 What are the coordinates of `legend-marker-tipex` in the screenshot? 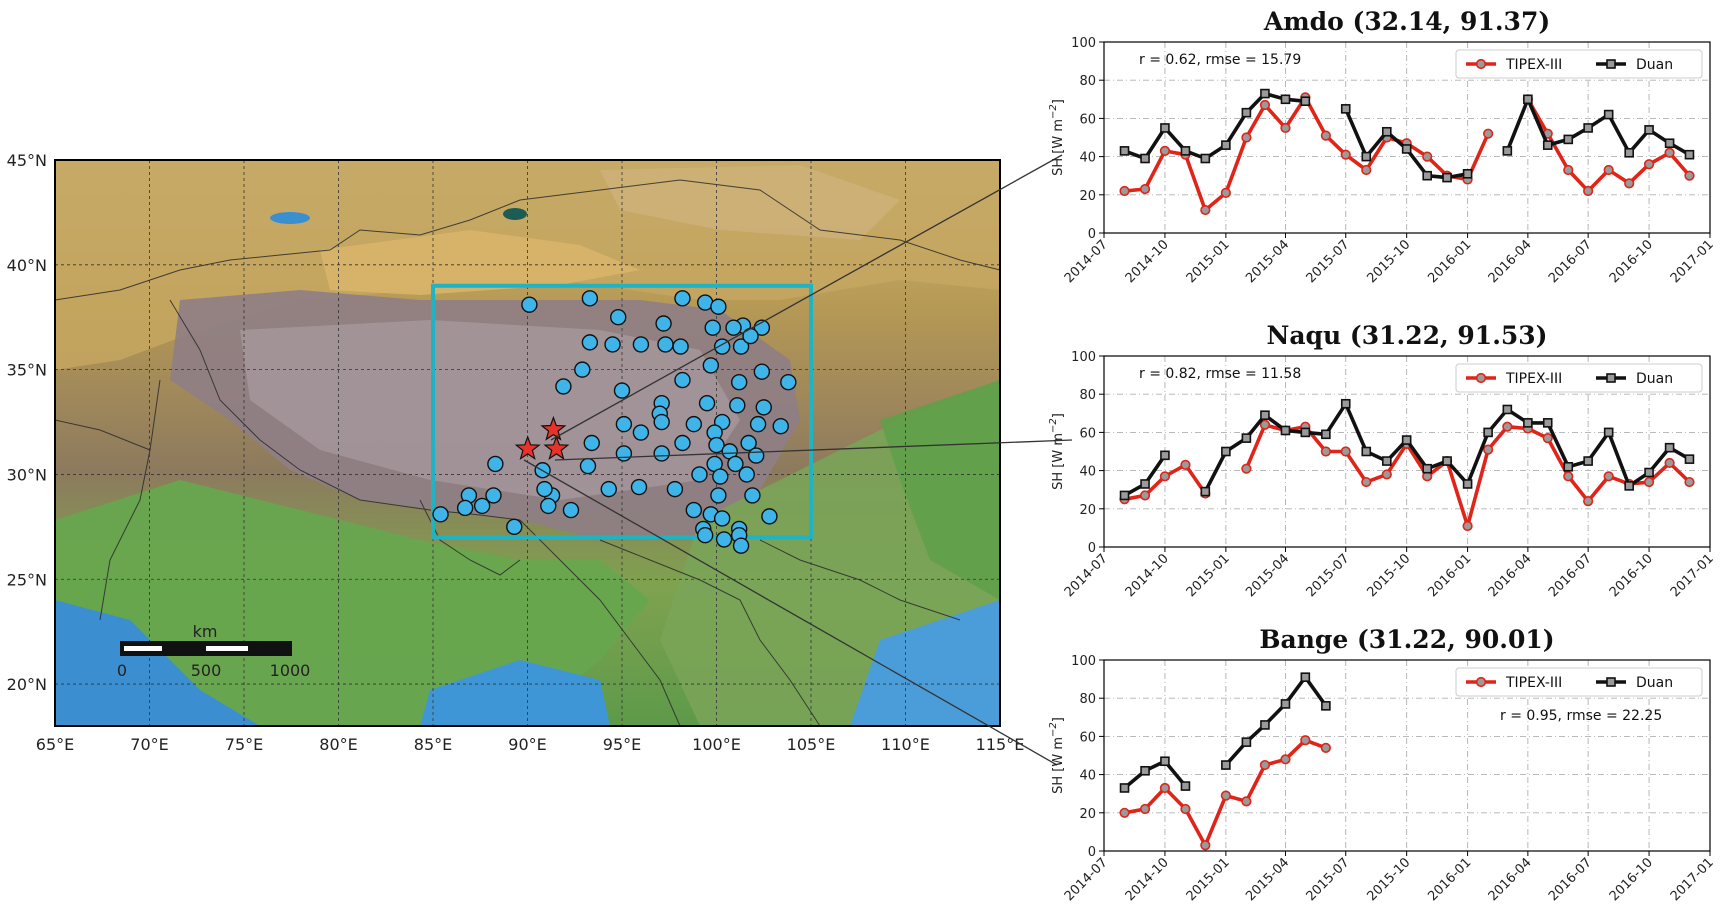 It's located at (1481, 682).